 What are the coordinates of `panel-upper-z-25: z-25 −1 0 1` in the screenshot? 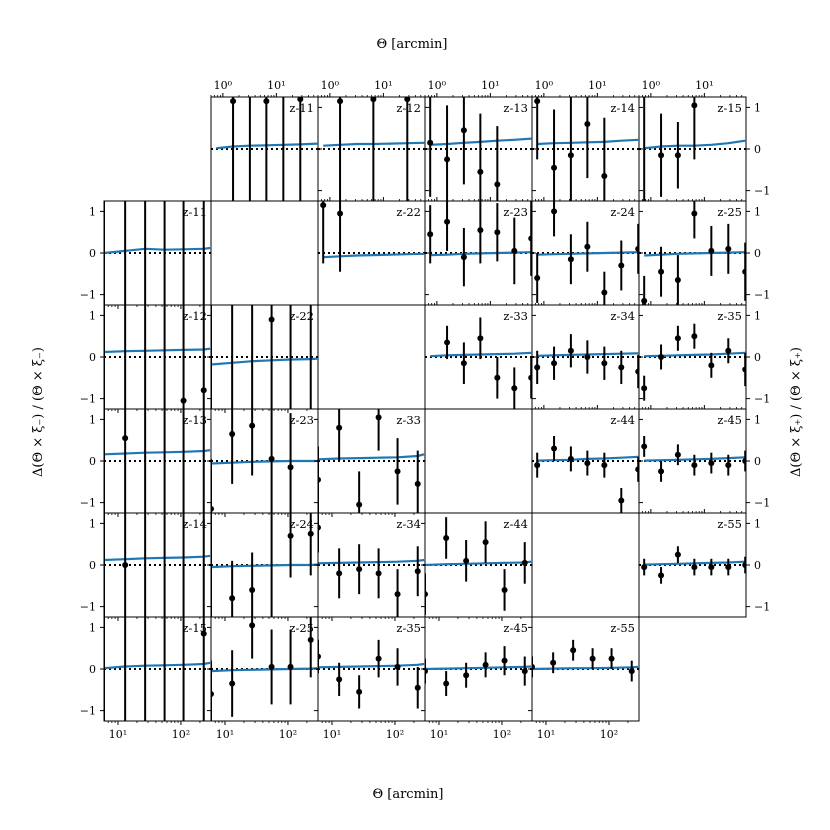 It's located at (704, 251).